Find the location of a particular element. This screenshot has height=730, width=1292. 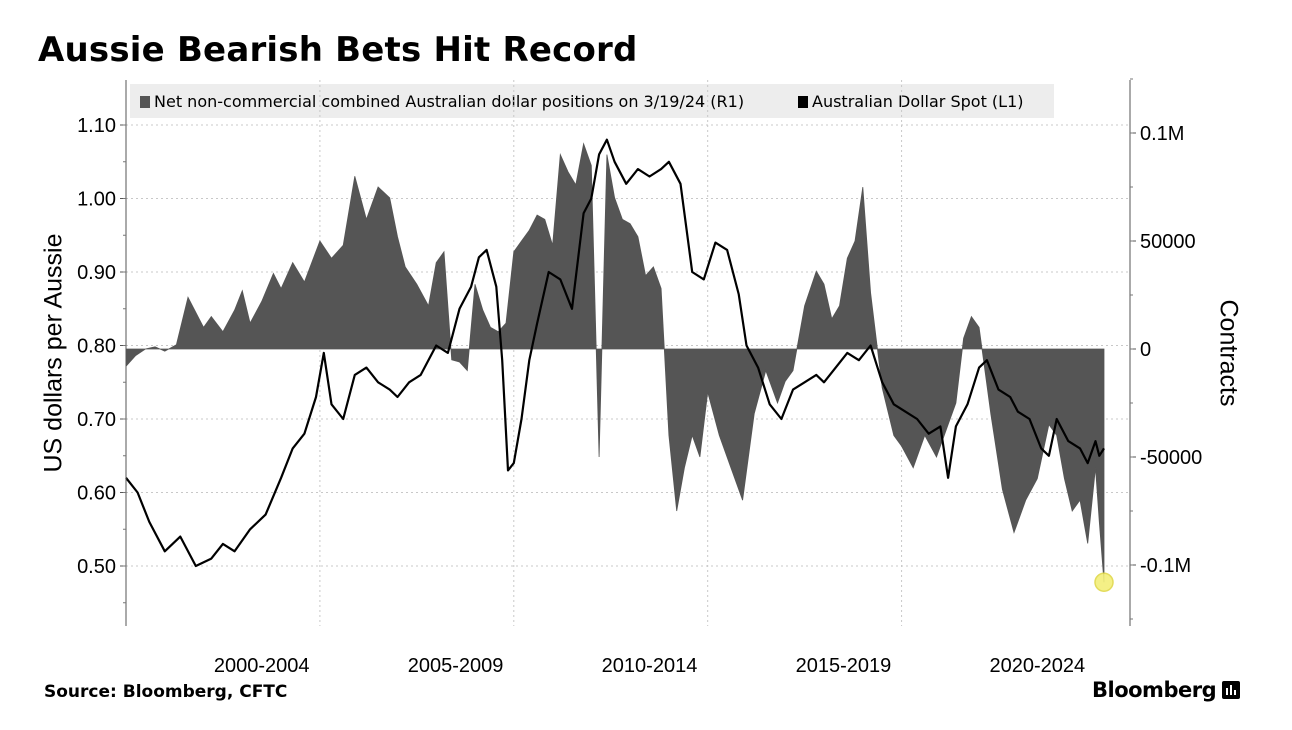

legend-item-spot: Australian Dollar Spot (L1) is located at coordinates (911, 101).